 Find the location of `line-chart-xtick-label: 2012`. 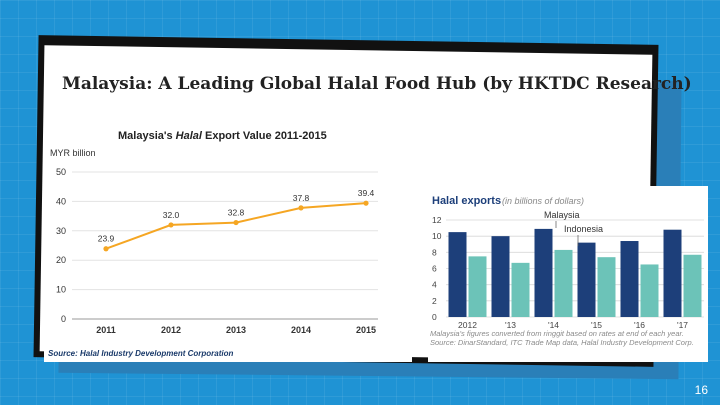

line-chart-xtick-label: 2012 is located at coordinates (171, 330).